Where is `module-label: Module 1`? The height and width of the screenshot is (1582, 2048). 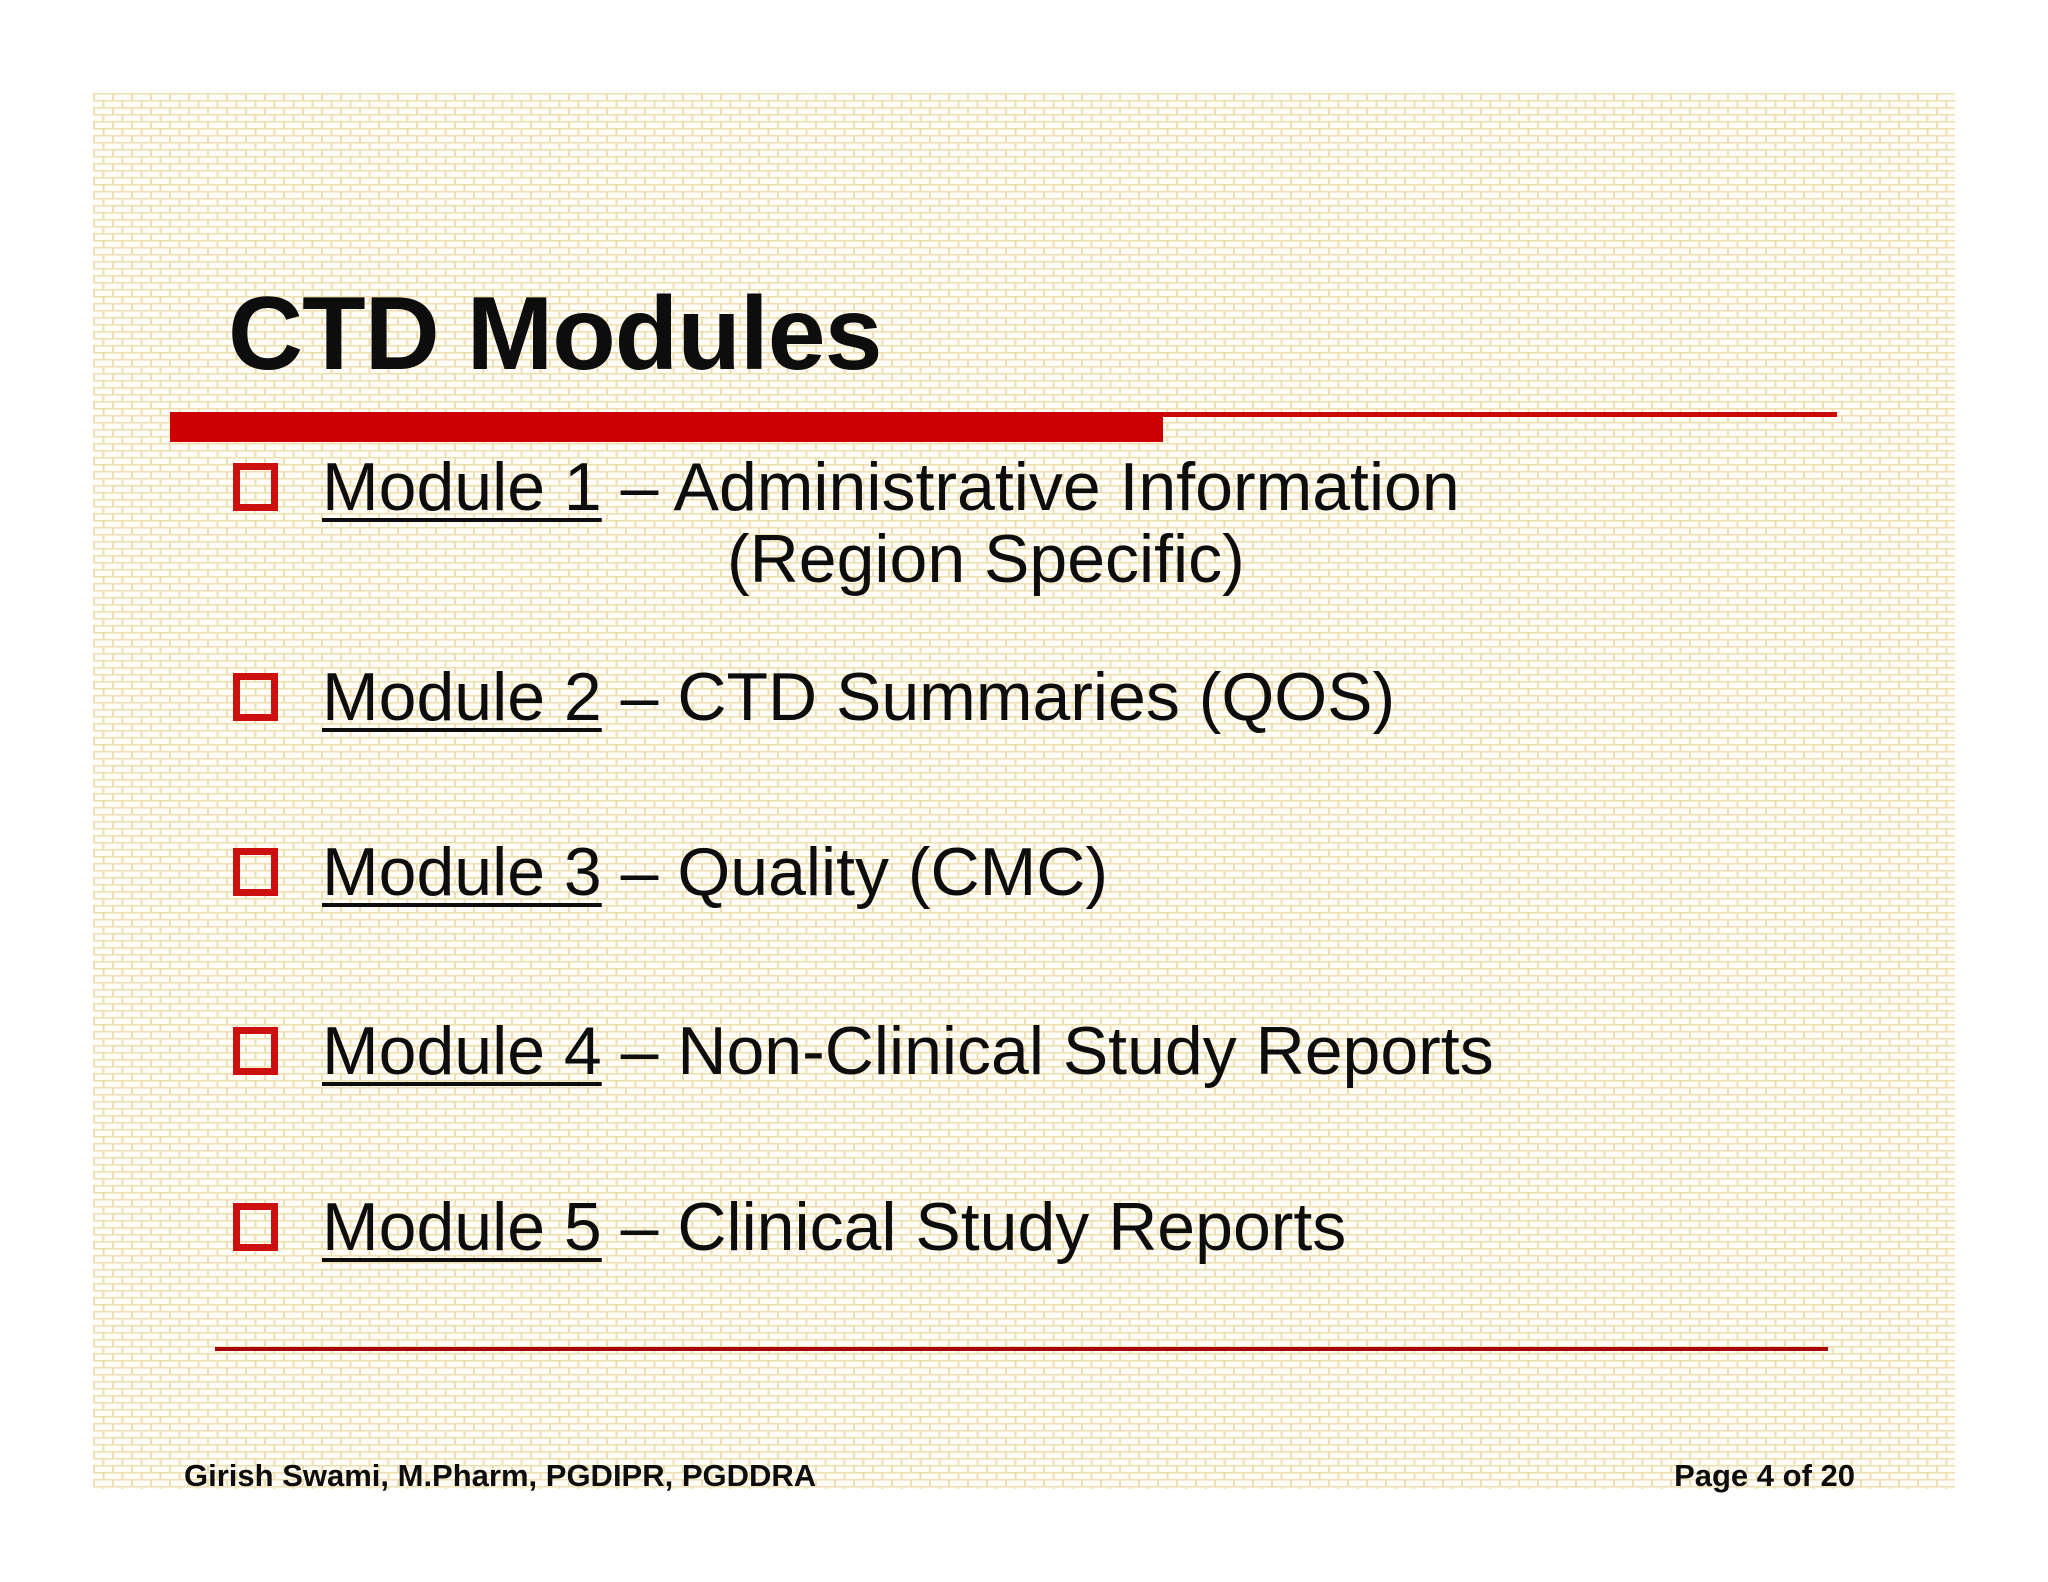
module-label: Module 1 is located at coordinates (462, 487).